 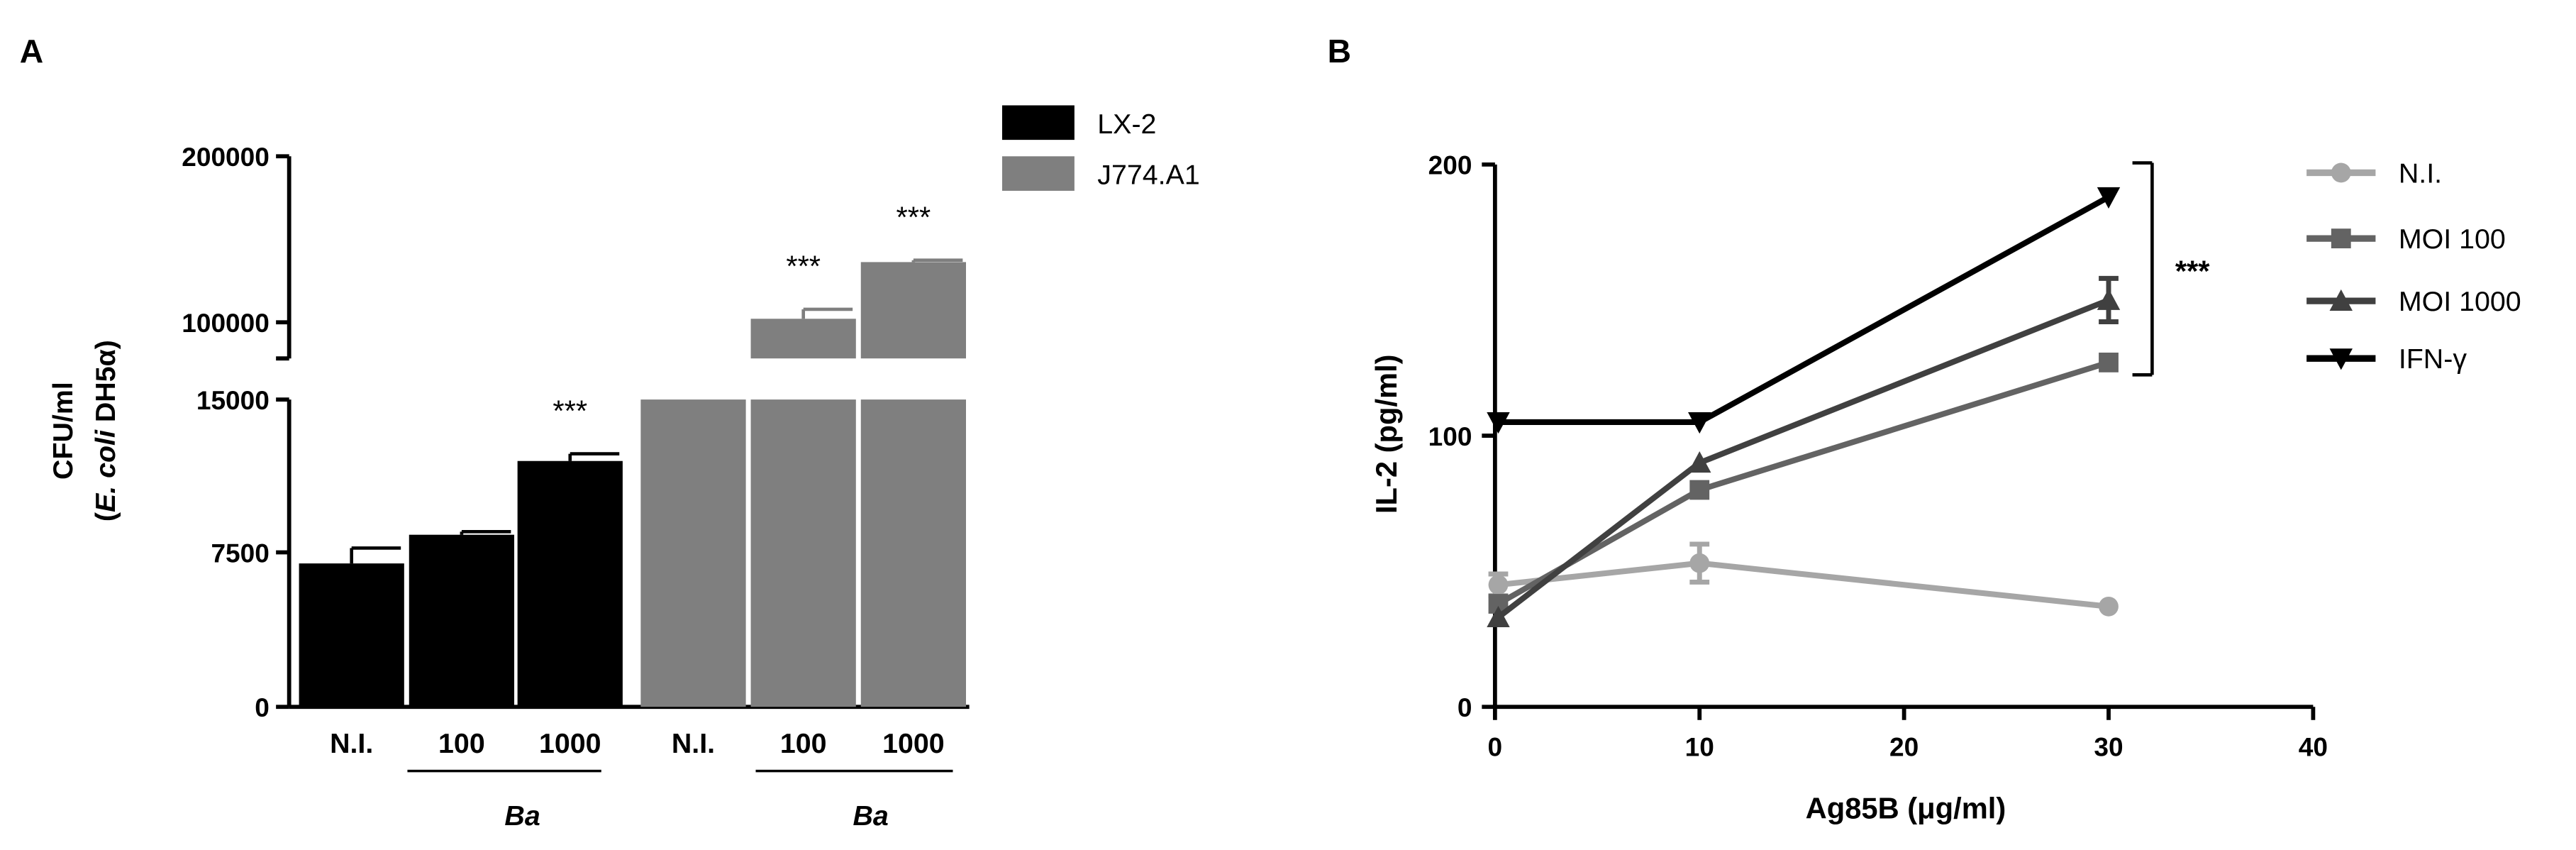 I want to click on panel-a-ytick: 0, so click(x=262, y=707).